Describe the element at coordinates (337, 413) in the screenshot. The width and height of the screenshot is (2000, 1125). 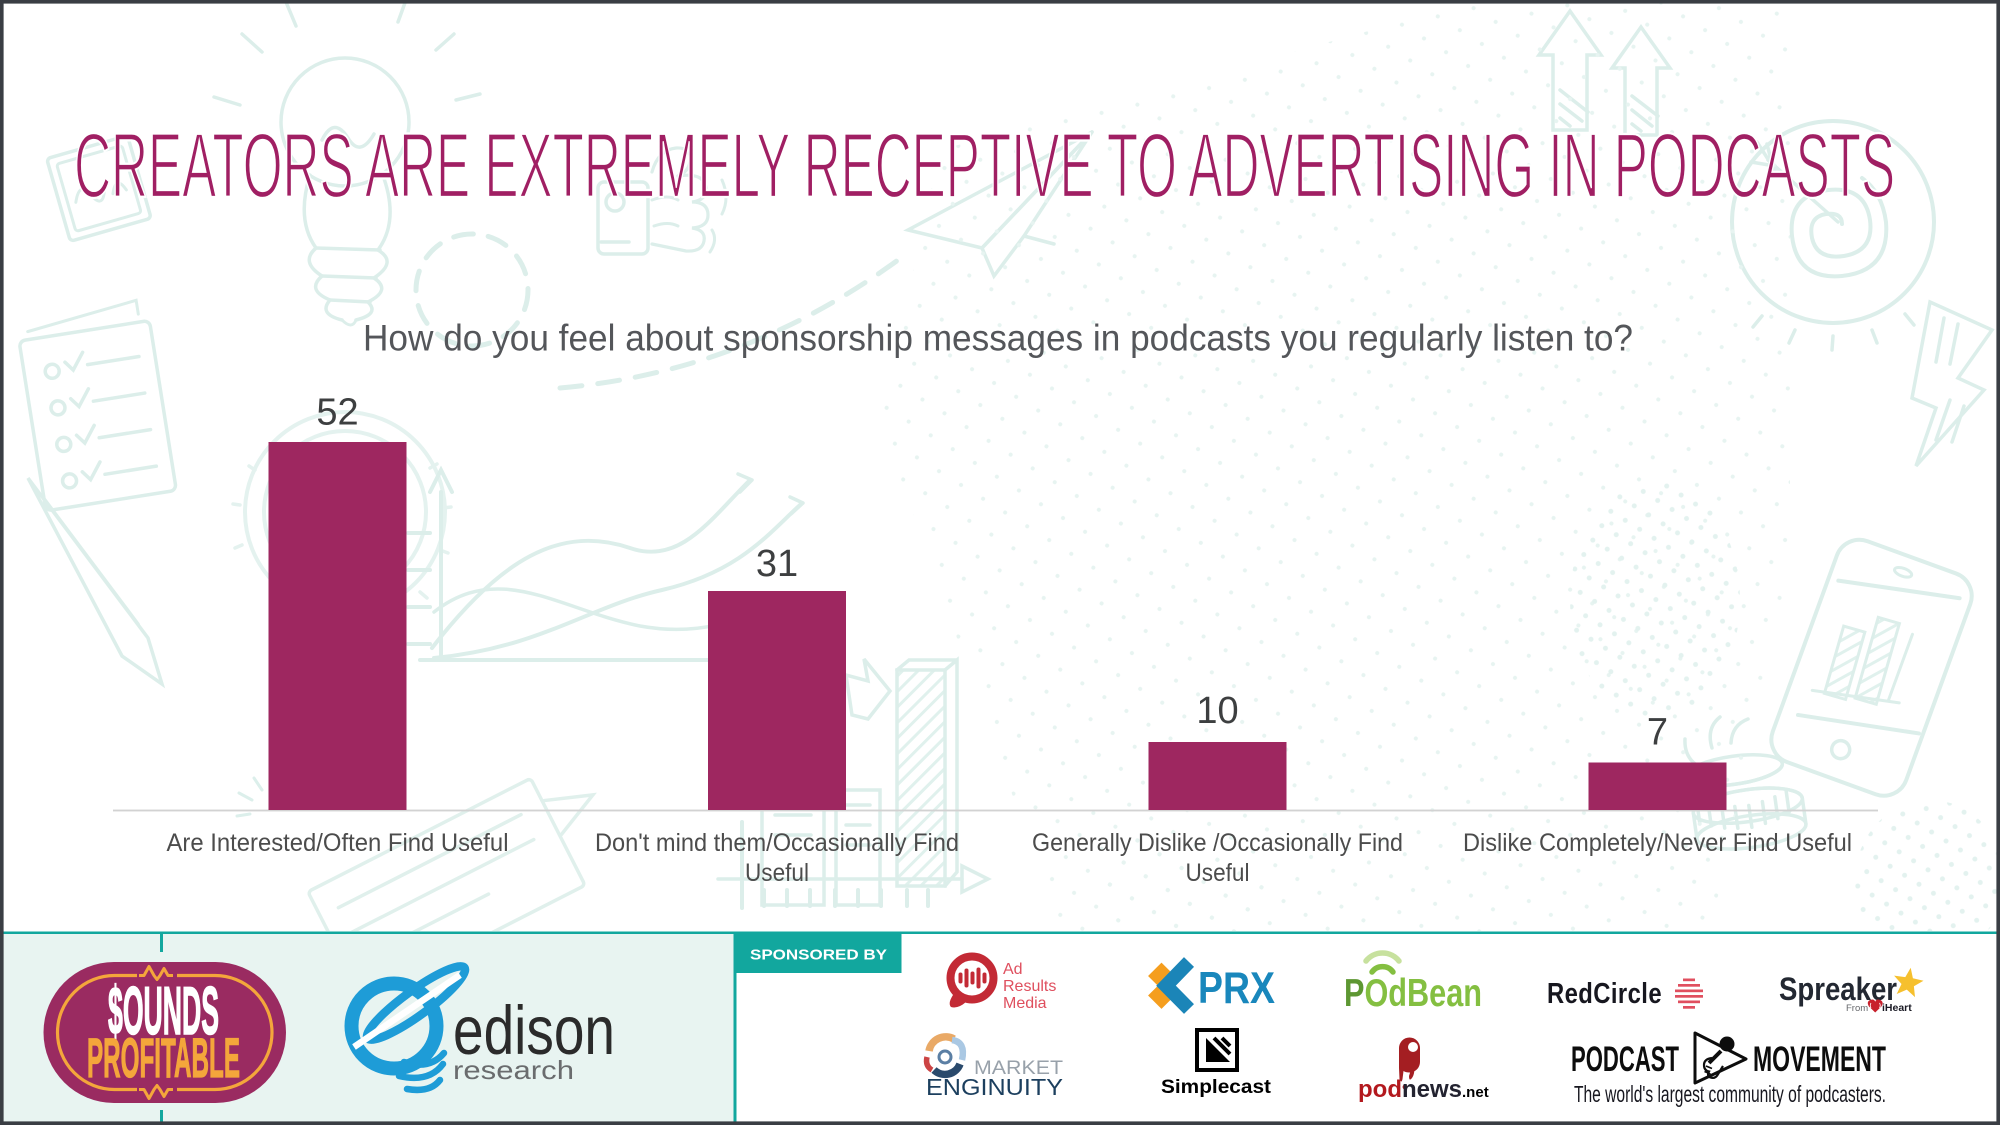
I see `svg-text: 52` at that location.